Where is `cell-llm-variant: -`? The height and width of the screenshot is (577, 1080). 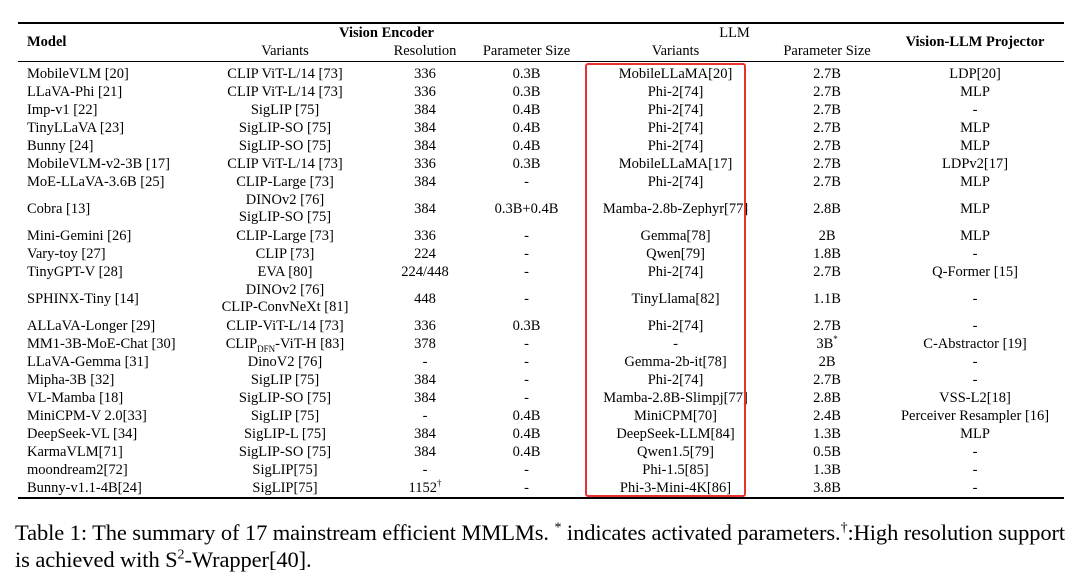 cell-llm-variant: - is located at coordinates (675, 344).